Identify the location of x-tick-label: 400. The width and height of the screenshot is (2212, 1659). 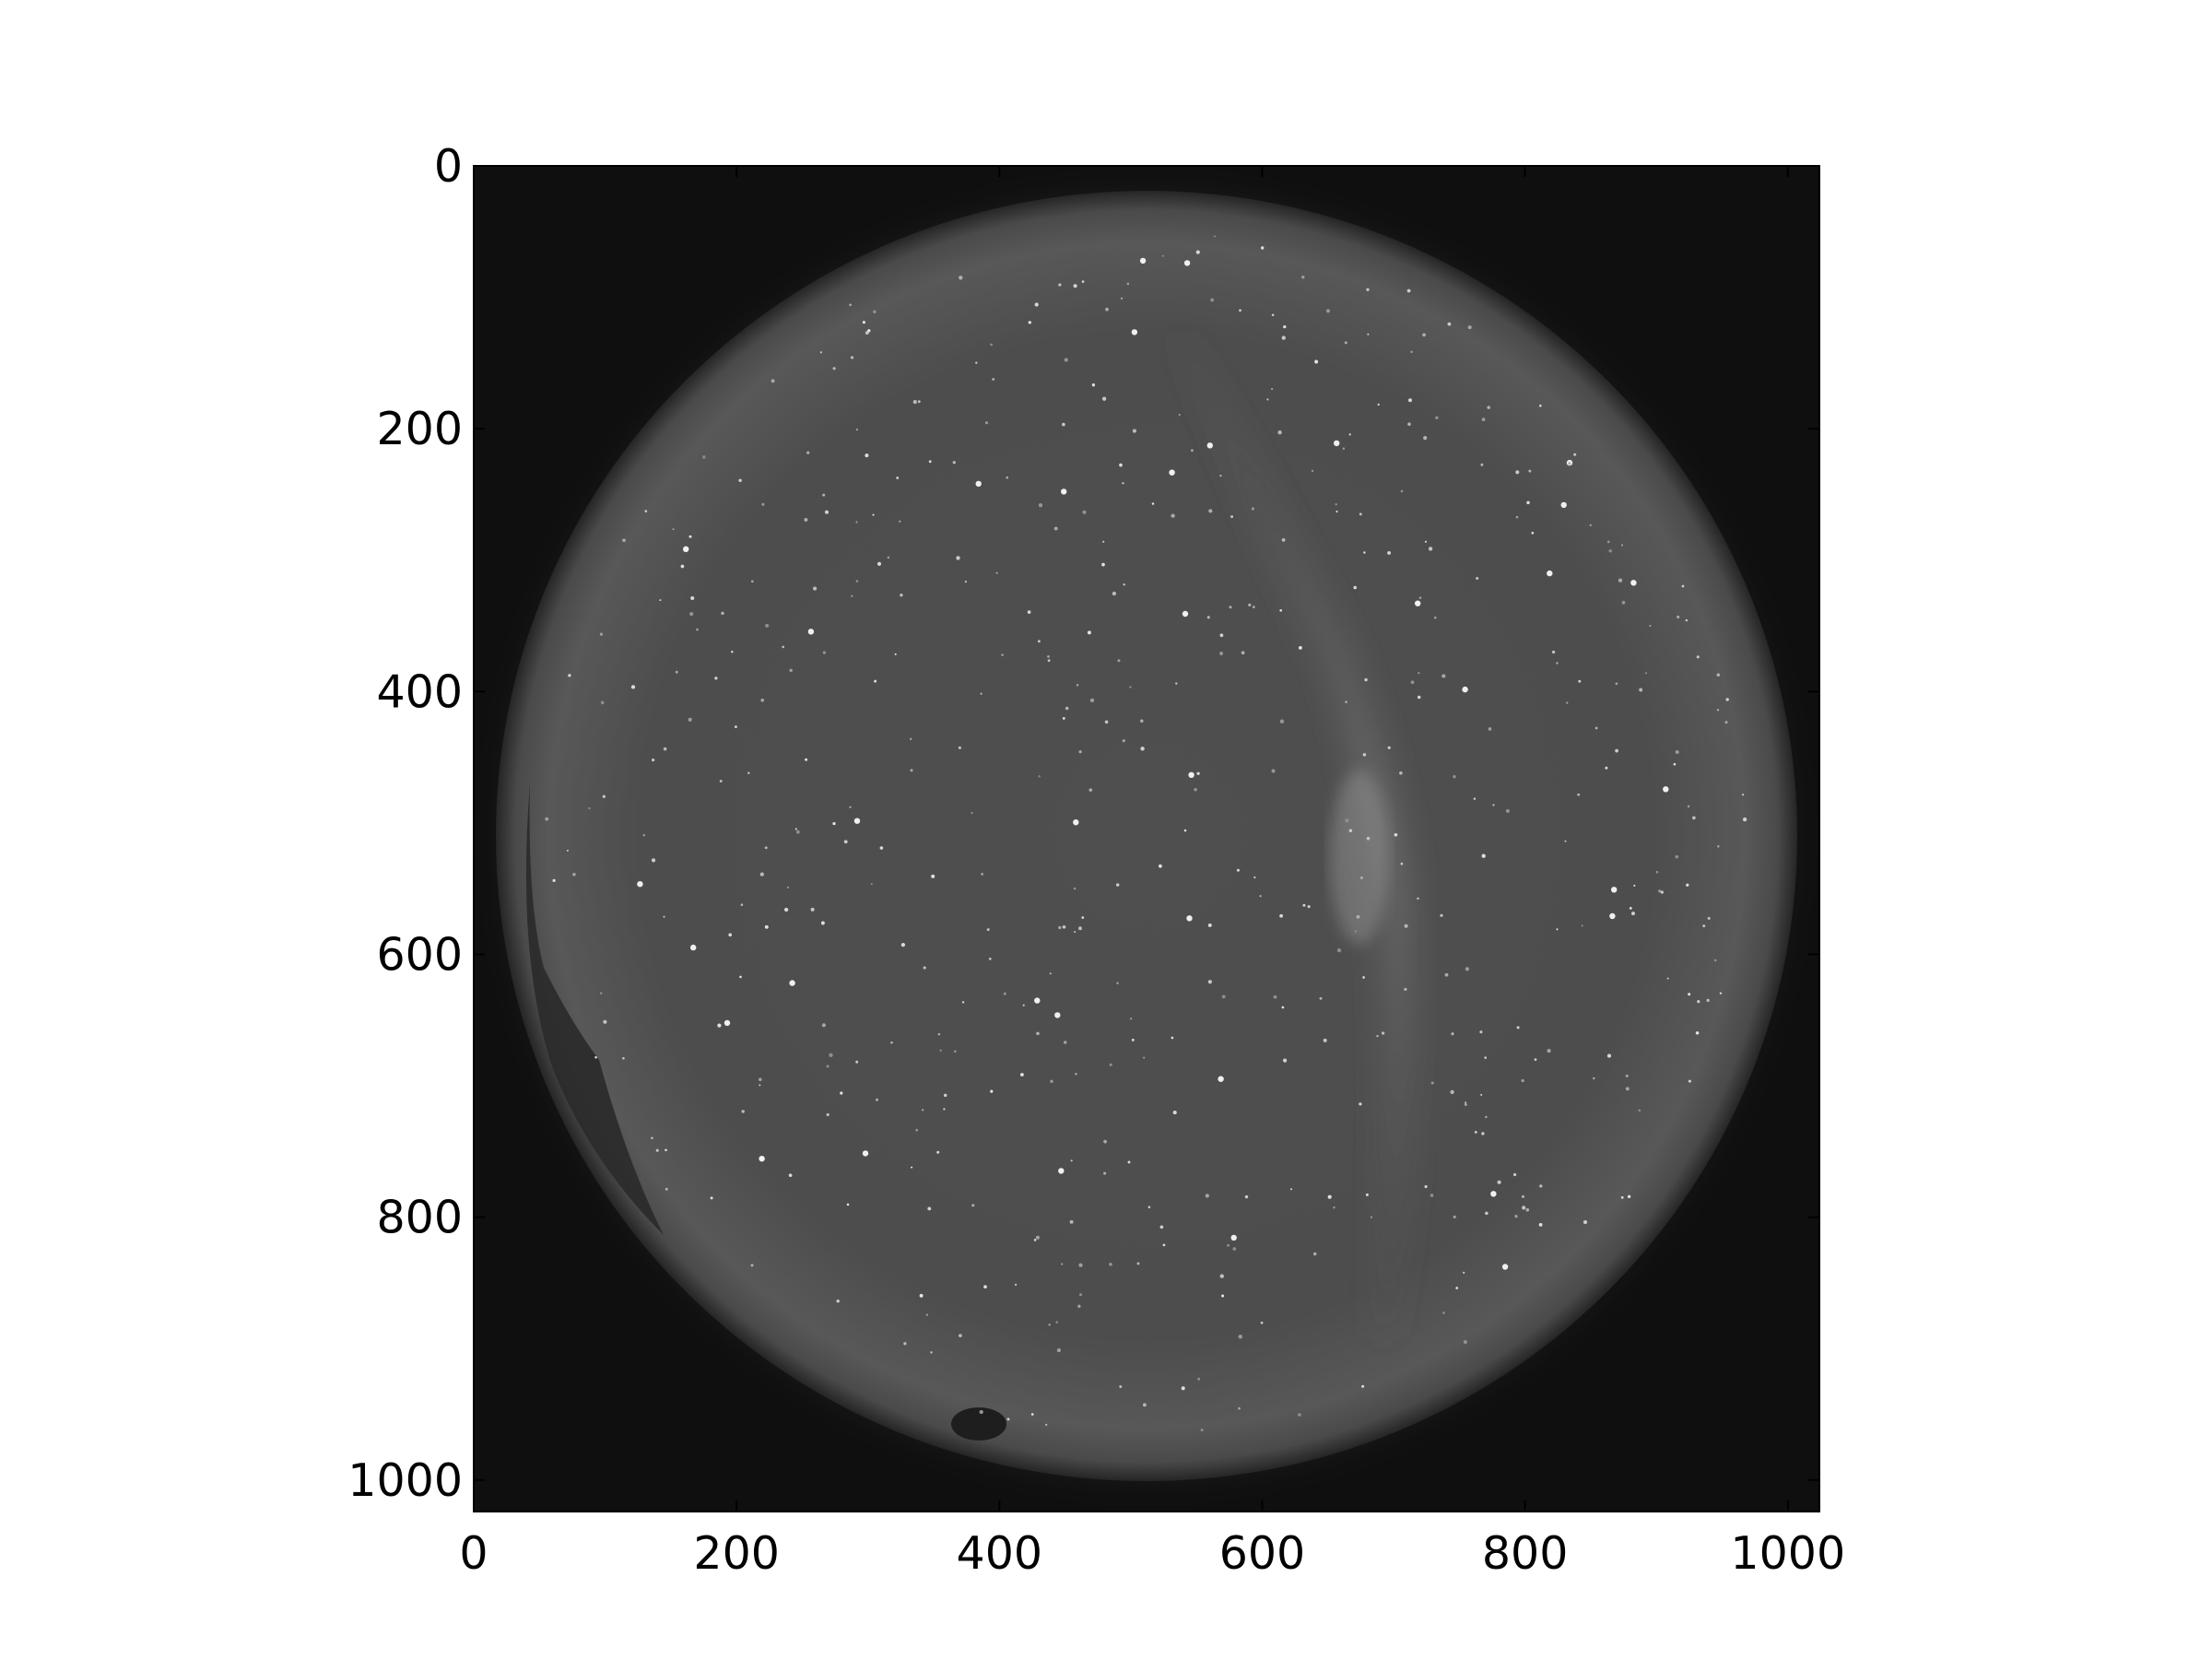
(1000, 1553).